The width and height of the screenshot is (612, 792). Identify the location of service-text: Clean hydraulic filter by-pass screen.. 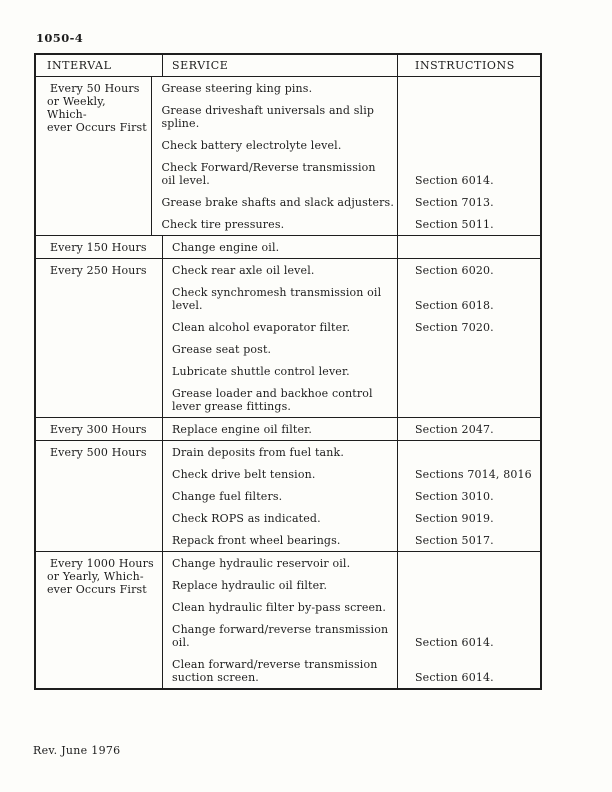
(279, 607).